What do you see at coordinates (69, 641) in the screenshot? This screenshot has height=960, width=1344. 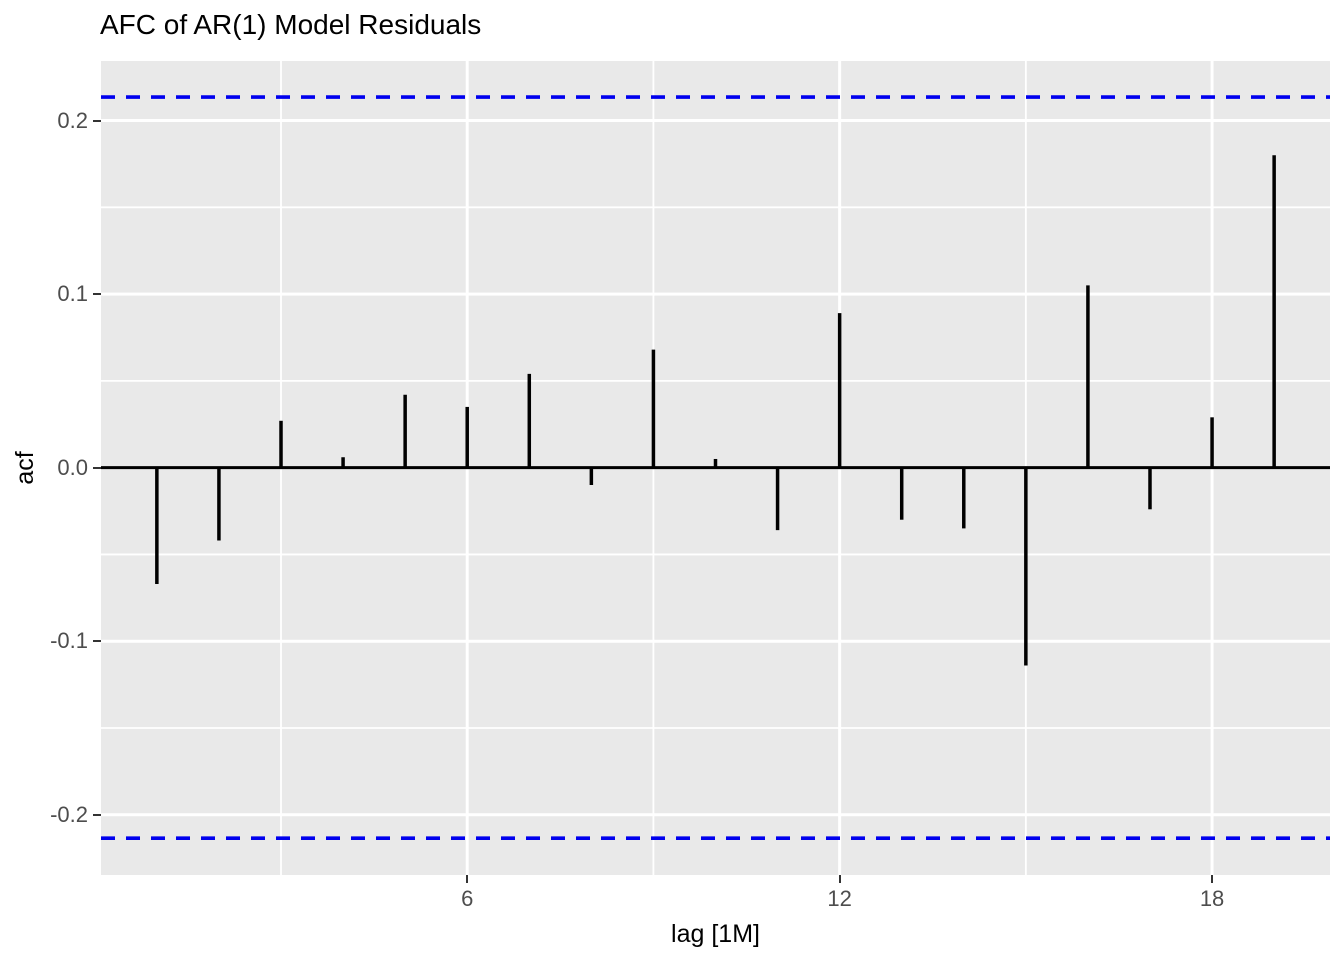 I see `y-tick-label: -0.1` at bounding box center [69, 641].